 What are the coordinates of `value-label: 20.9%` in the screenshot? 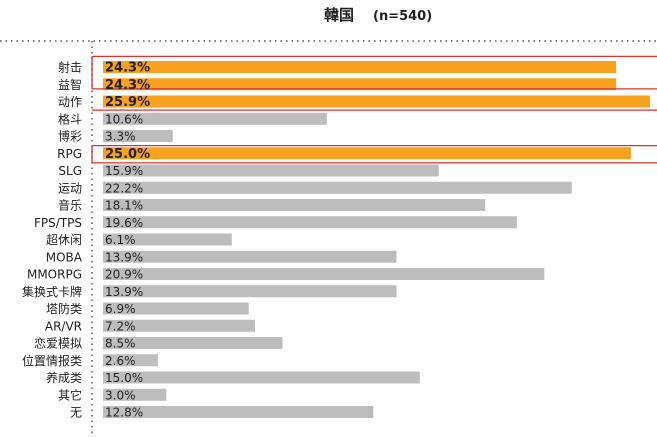 It's located at (124, 275).